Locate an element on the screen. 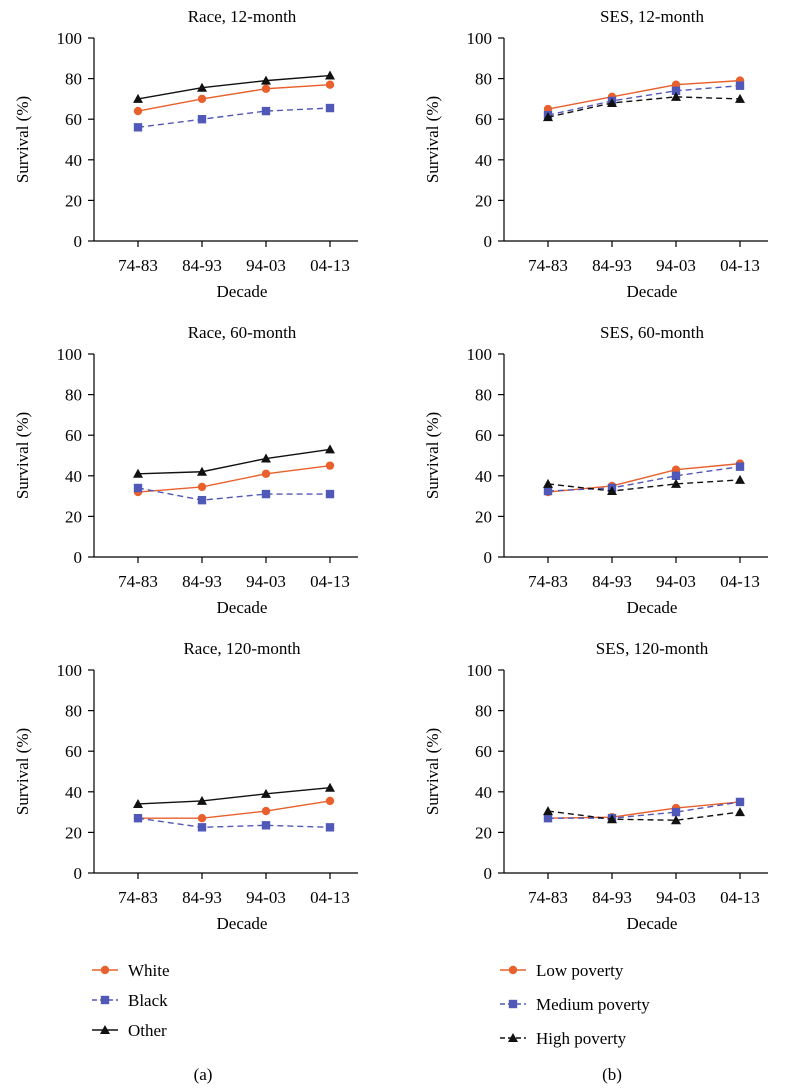  series-other is located at coordinates (234, 795).